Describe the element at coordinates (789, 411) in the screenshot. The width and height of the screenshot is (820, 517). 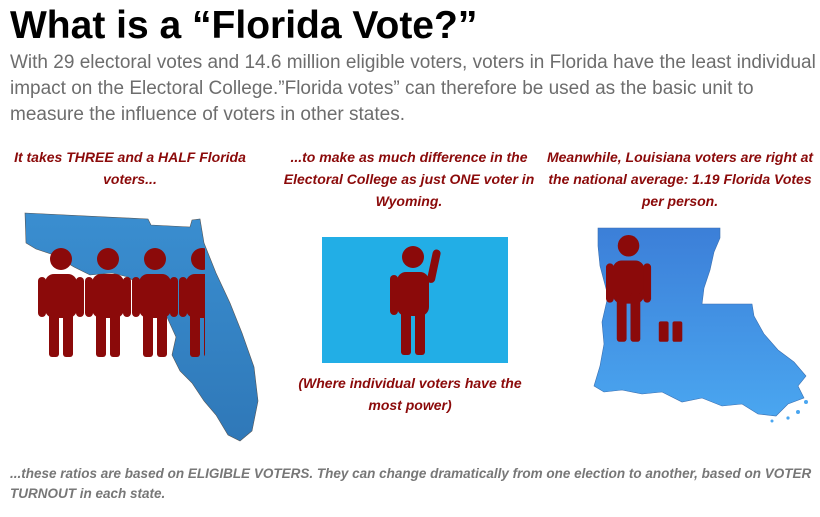
I see `louisiana-delta` at that location.